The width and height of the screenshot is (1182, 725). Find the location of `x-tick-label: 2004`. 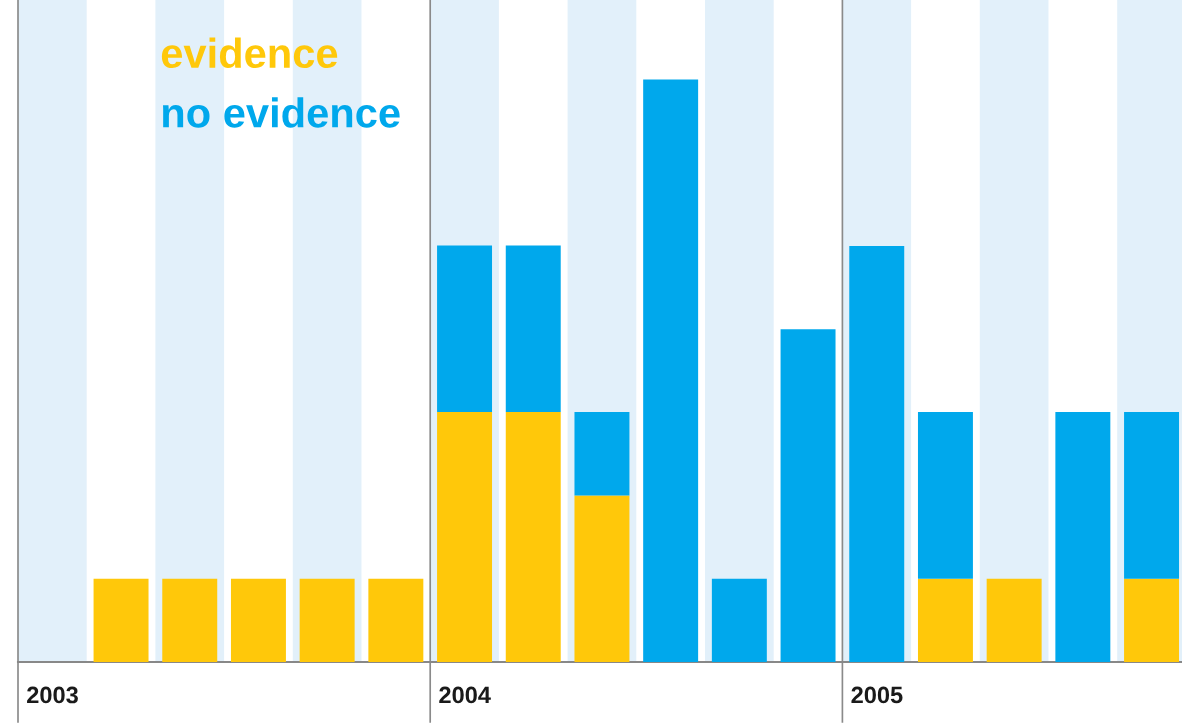

x-tick-label: 2004 is located at coordinates (465, 695).